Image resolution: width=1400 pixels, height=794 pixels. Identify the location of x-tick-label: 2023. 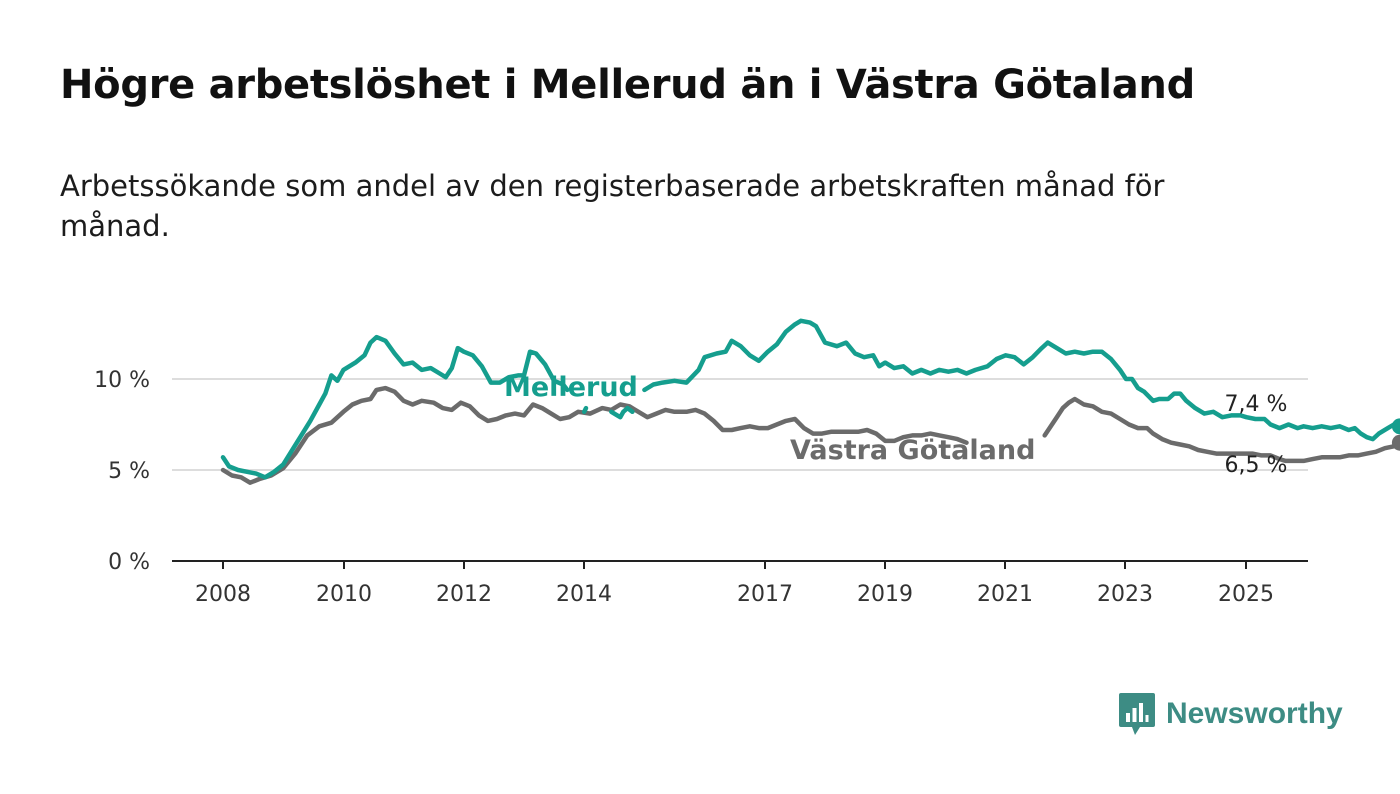
(1125, 594).